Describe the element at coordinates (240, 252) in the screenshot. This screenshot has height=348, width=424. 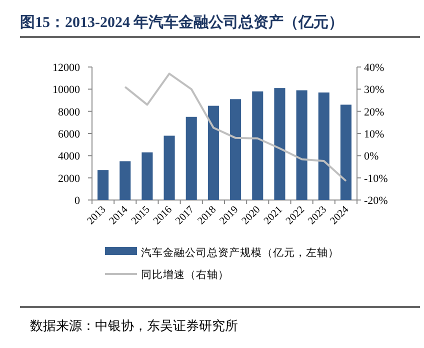
I see `legend-label: 汽车金融公司总资产规模（亿元，左轴）` at that location.